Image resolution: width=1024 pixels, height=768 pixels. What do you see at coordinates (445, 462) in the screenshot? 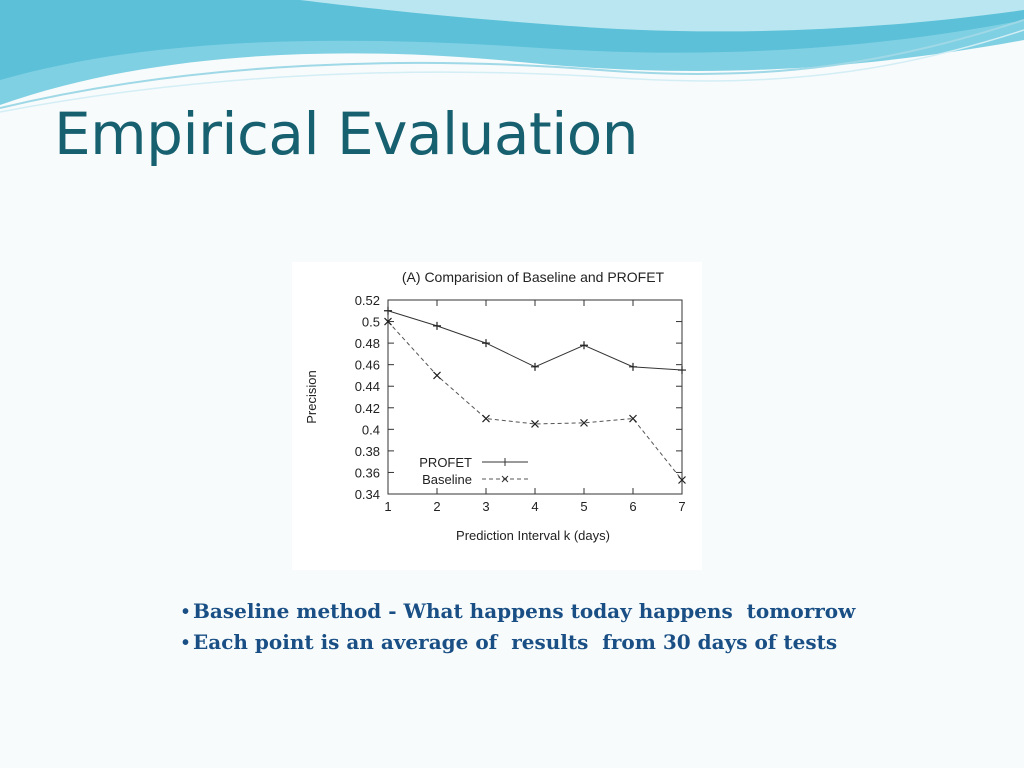
I see `legend-label-profet: PROFET` at bounding box center [445, 462].